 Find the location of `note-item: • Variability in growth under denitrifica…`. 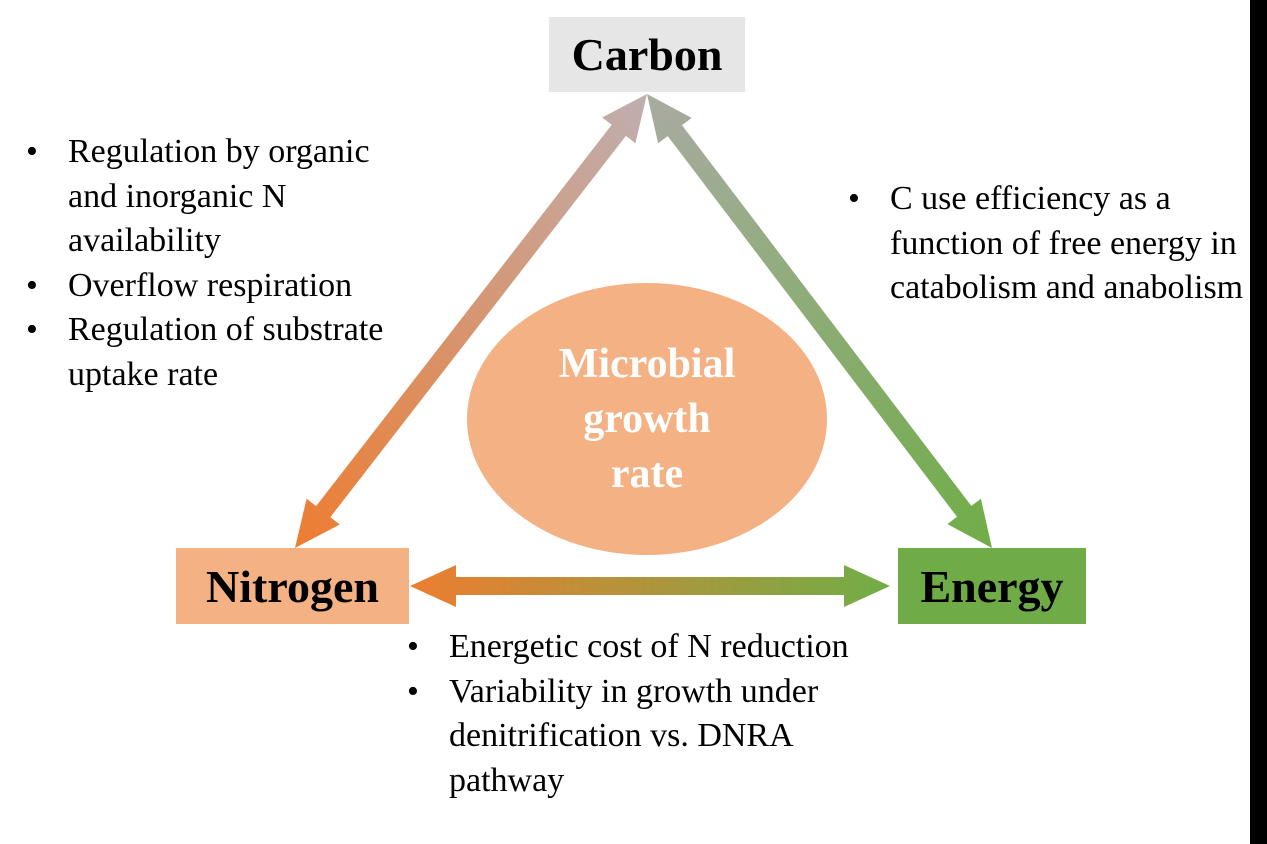

note-item: • Variability in growth under denitrifica… is located at coordinates (653, 737).